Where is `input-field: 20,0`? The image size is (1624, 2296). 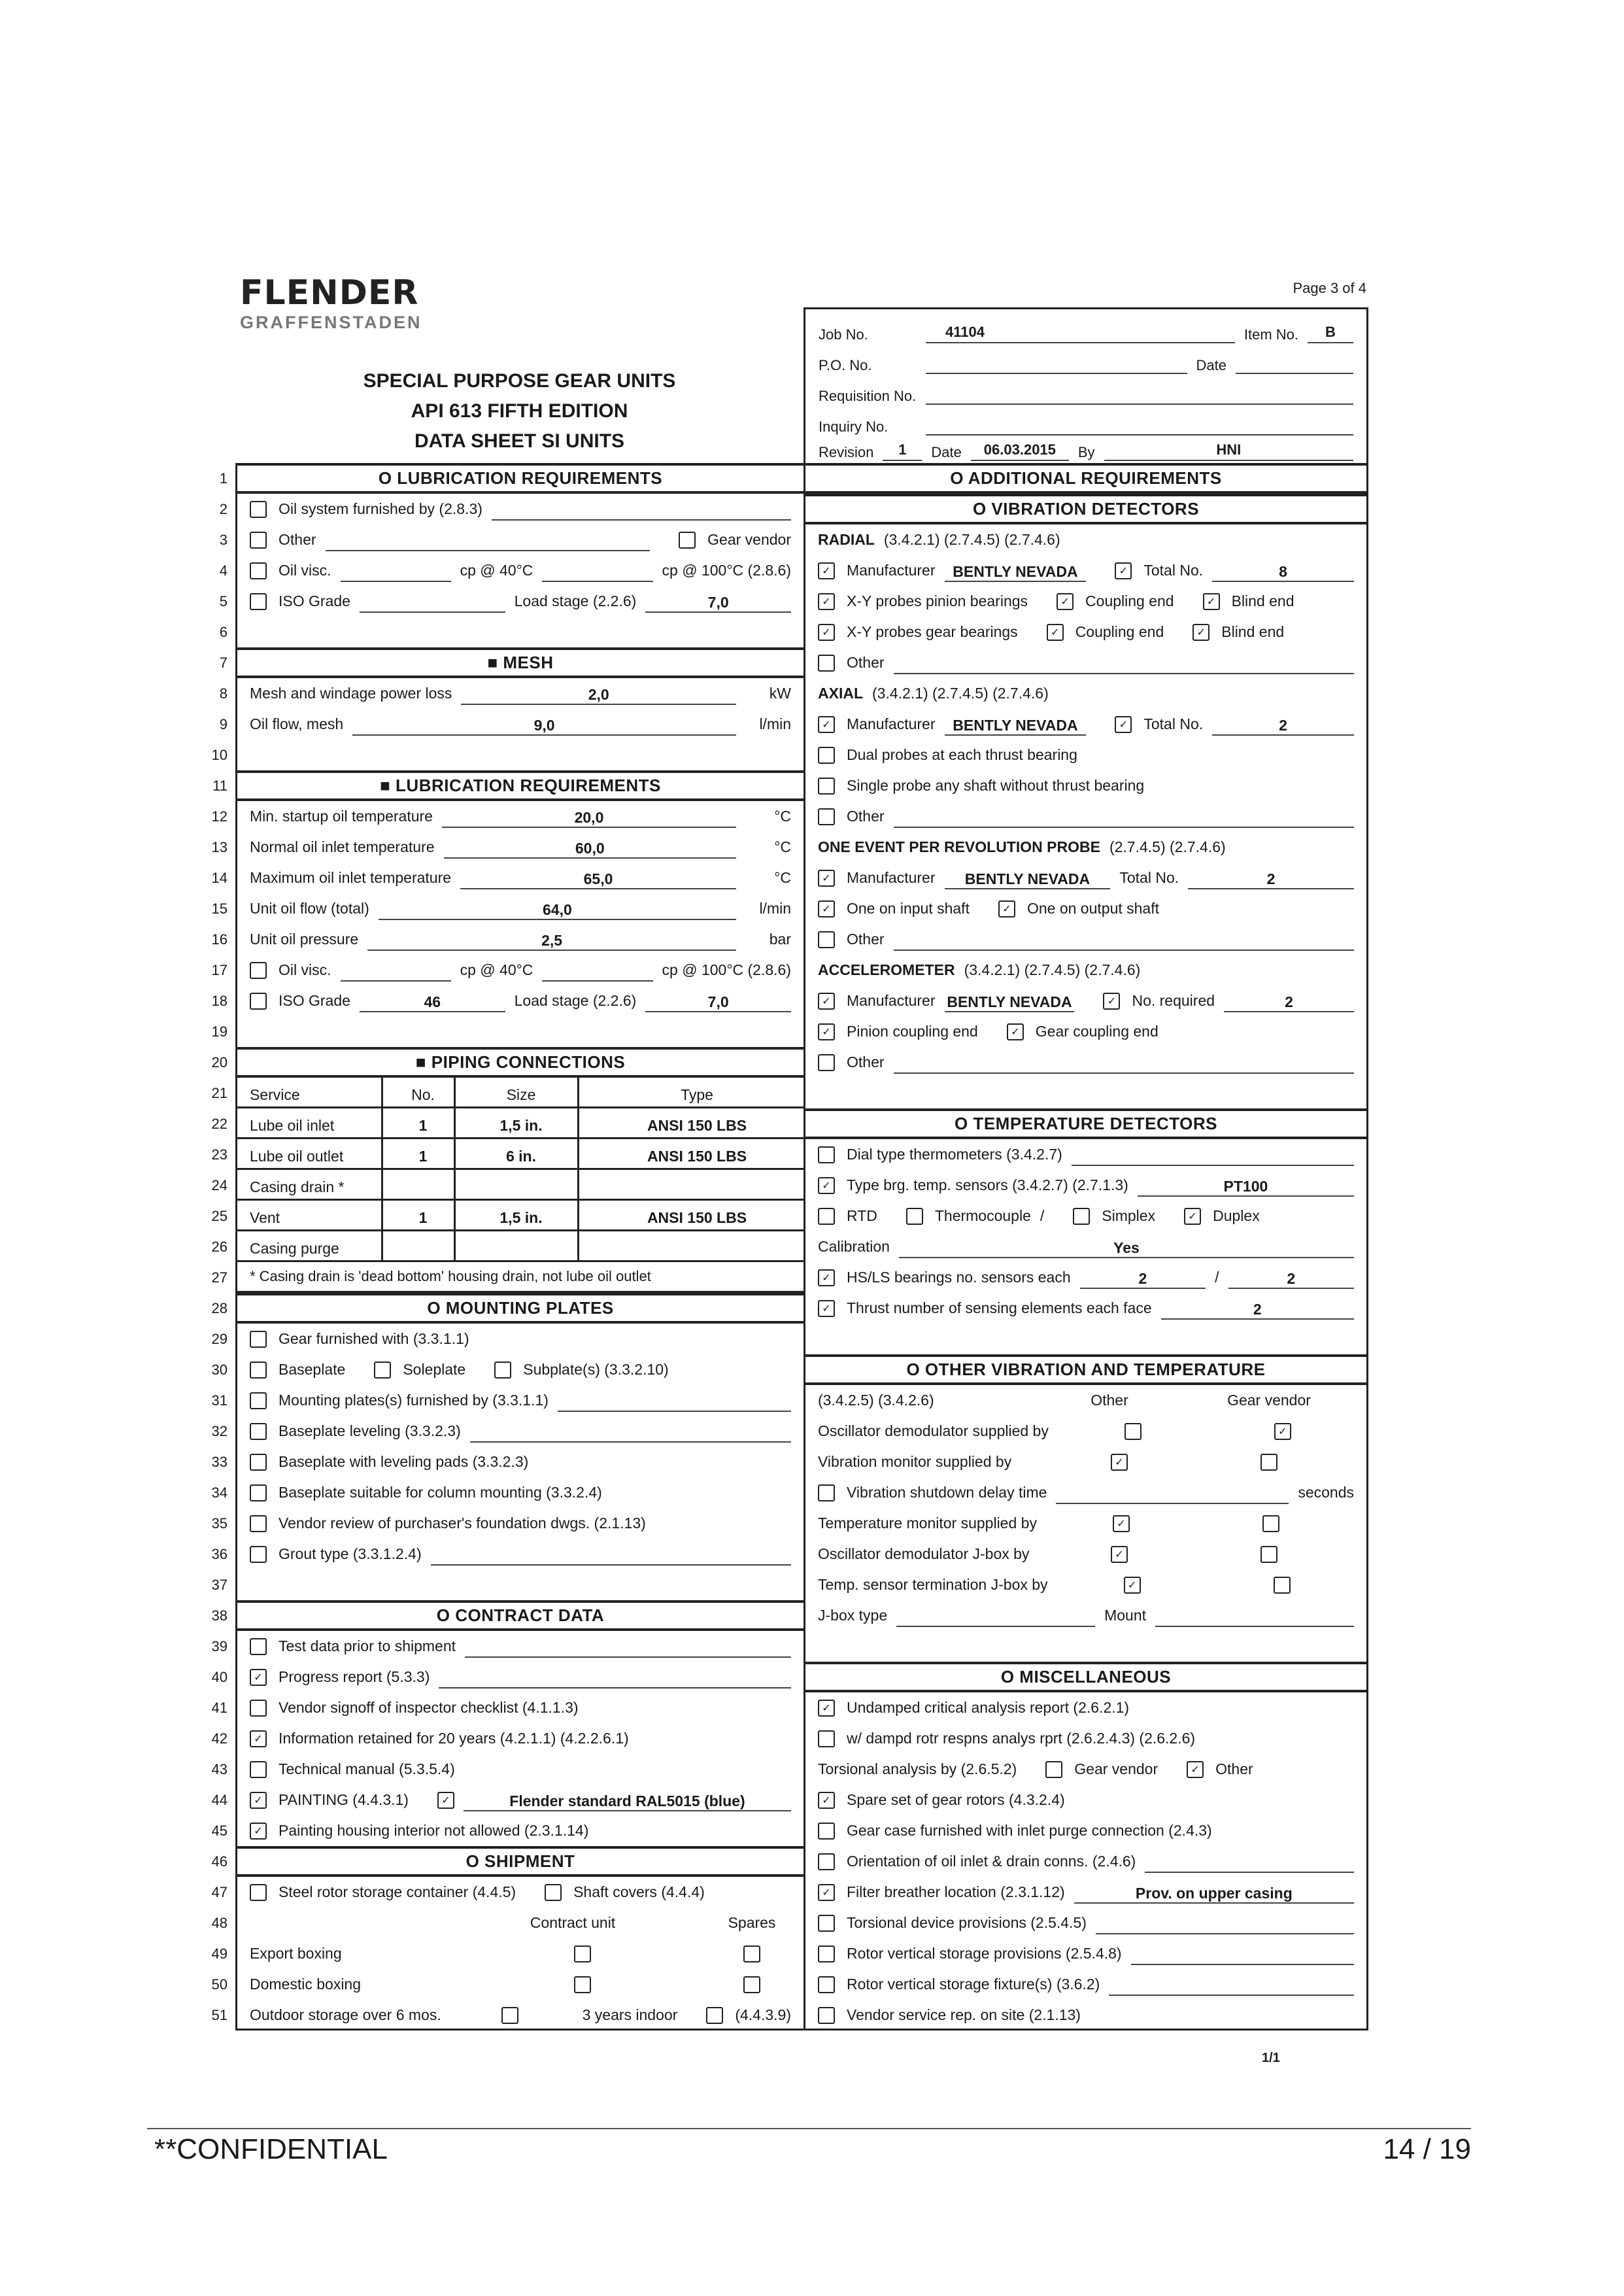 input-field: 20,0 is located at coordinates (588, 818).